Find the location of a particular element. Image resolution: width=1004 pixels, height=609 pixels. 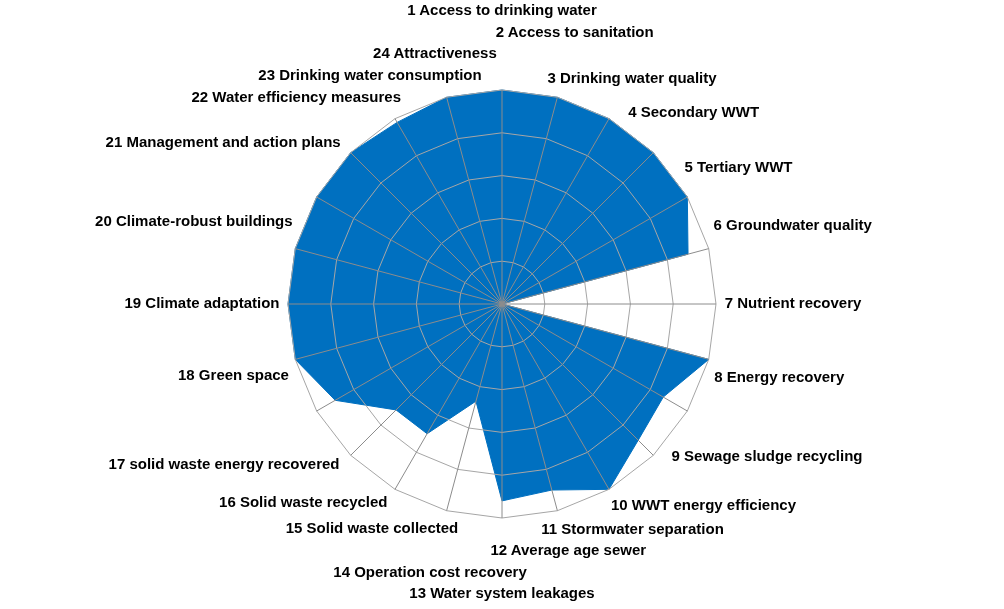

spoke-label: 13 Water system leakages is located at coordinates (502, 593).